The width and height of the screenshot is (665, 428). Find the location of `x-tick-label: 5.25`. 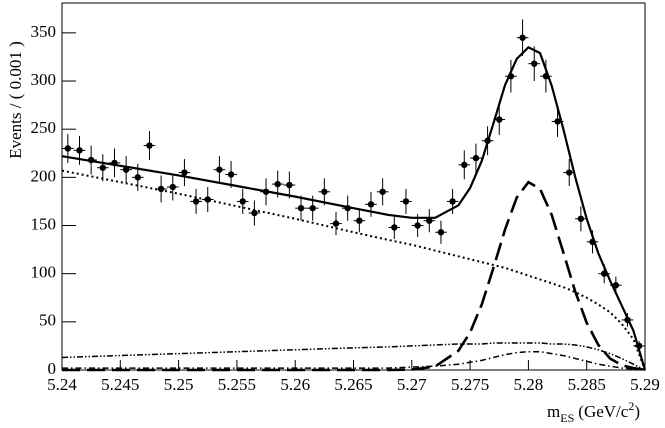

x-tick-label: 5.25 is located at coordinates (179, 384).